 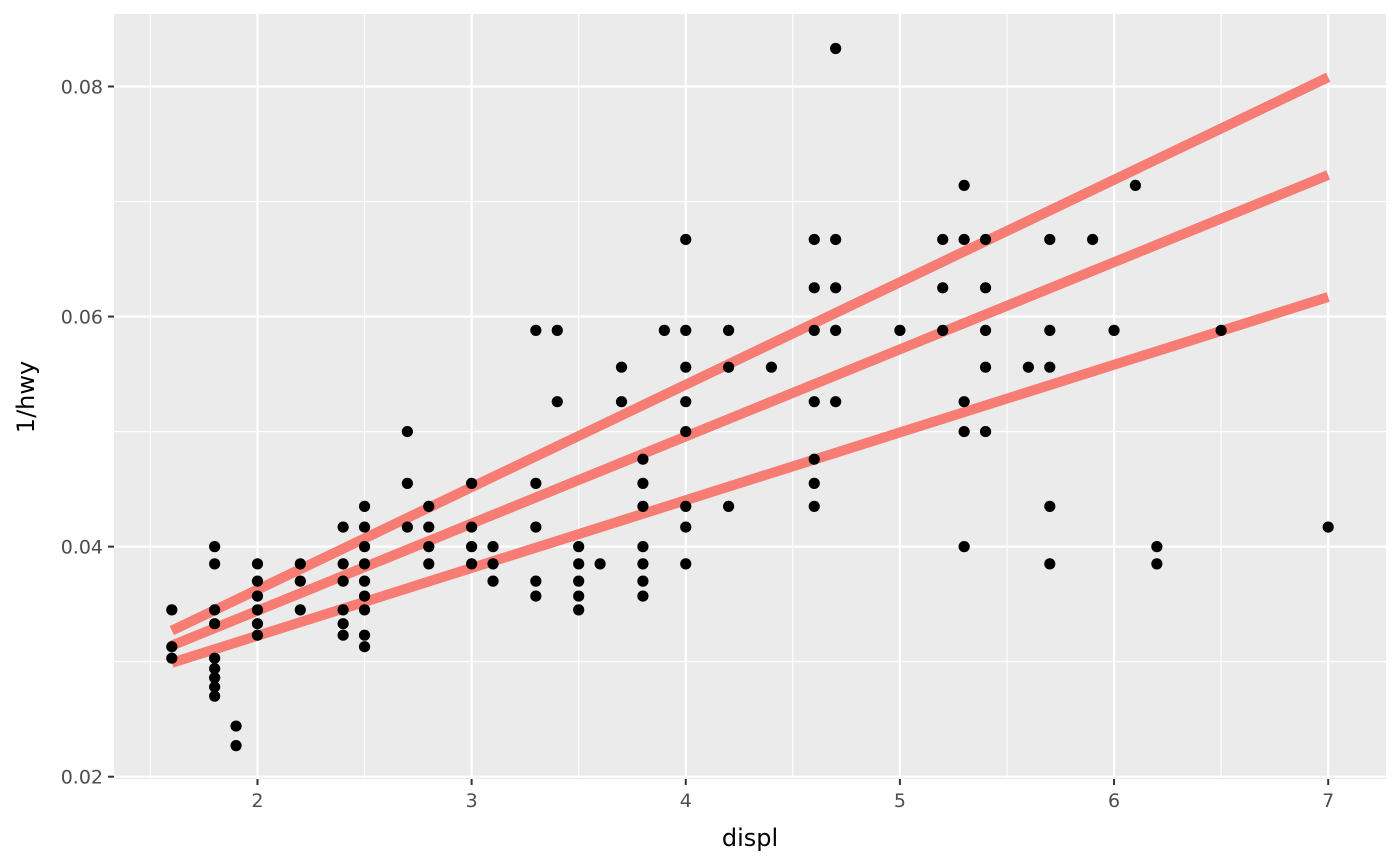 What do you see at coordinates (686, 801) in the screenshot?
I see `x-tick-label: 4` at bounding box center [686, 801].